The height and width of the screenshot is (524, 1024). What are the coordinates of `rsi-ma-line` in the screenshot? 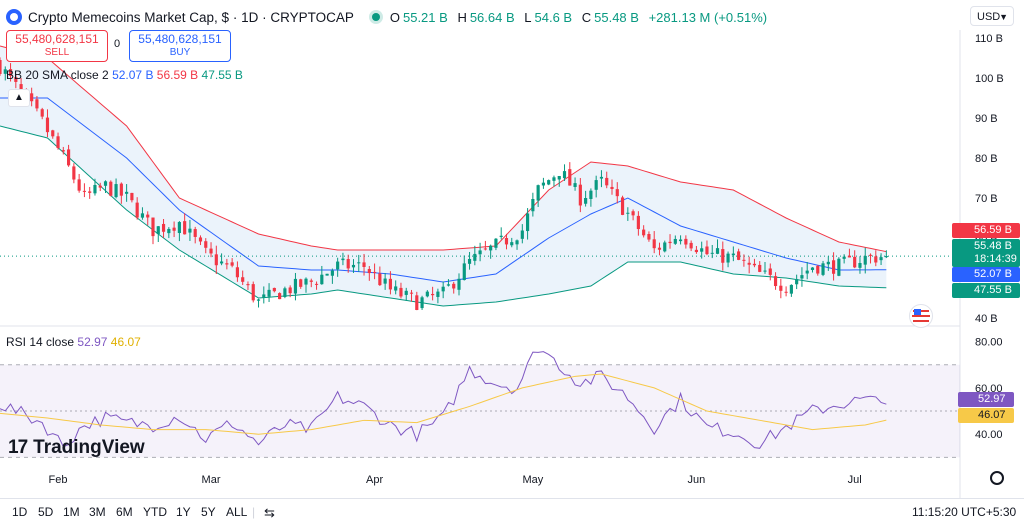 It's located at (443, 404).